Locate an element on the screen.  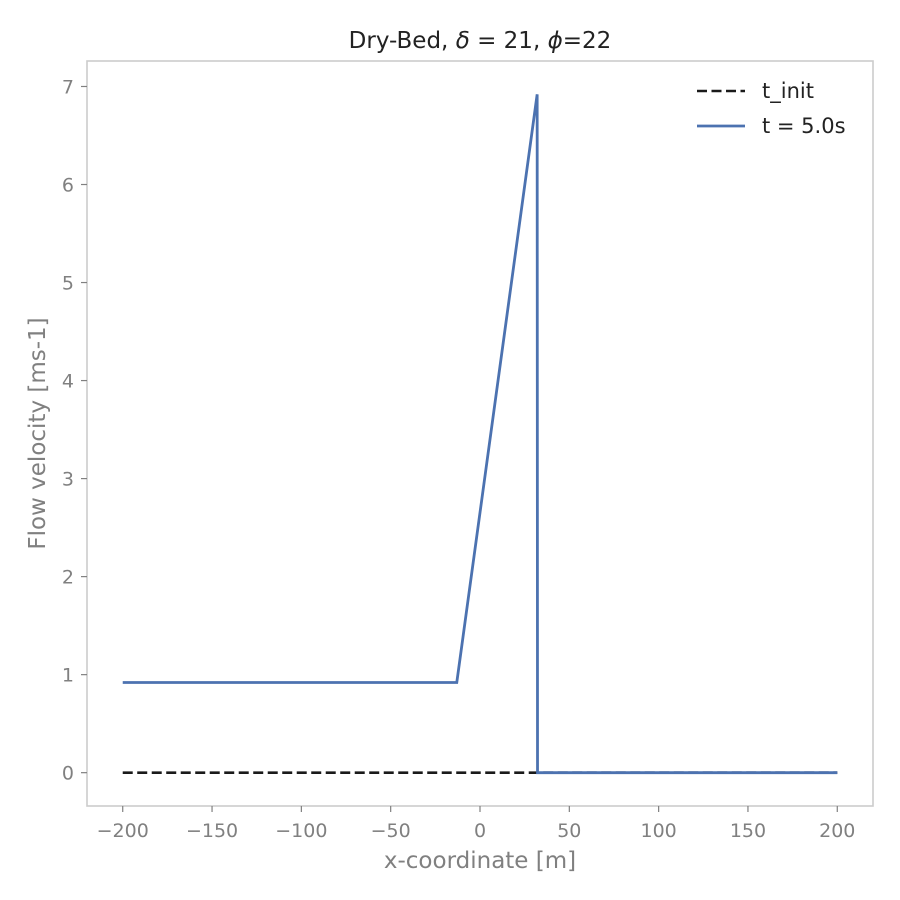
x-tick-label: −200 is located at coordinates (123, 831).